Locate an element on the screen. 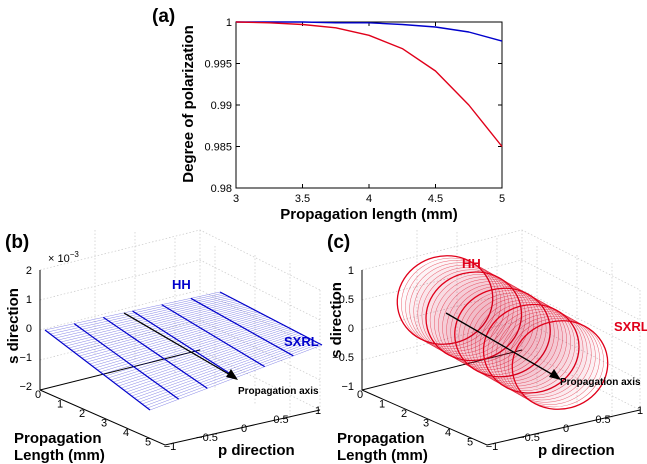  panel-b-s-axis-label: s direction is located at coordinates (13, 326).